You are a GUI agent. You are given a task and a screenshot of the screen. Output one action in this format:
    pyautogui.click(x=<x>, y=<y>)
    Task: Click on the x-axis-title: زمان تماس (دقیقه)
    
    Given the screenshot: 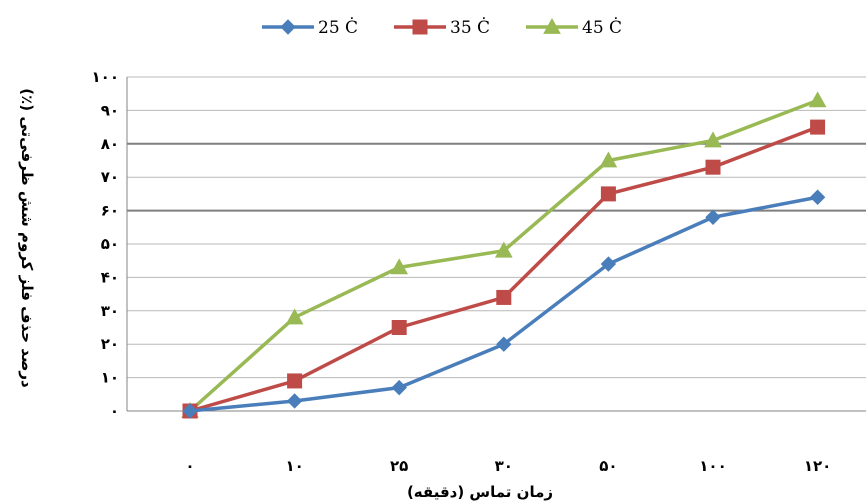 What is the action you would take?
    pyautogui.click(x=480, y=492)
    